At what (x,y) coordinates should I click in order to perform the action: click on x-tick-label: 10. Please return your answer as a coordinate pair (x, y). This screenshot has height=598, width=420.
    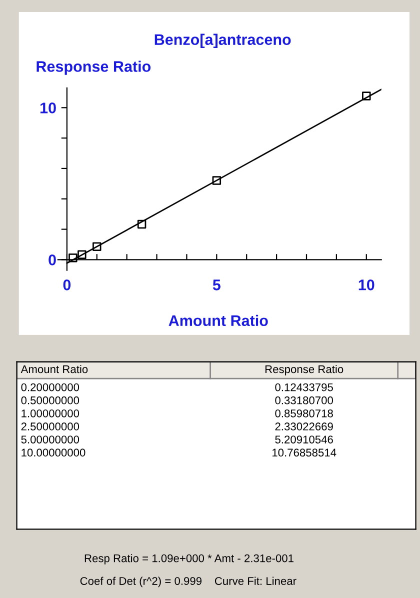
    Looking at the image, I should click on (366, 285).